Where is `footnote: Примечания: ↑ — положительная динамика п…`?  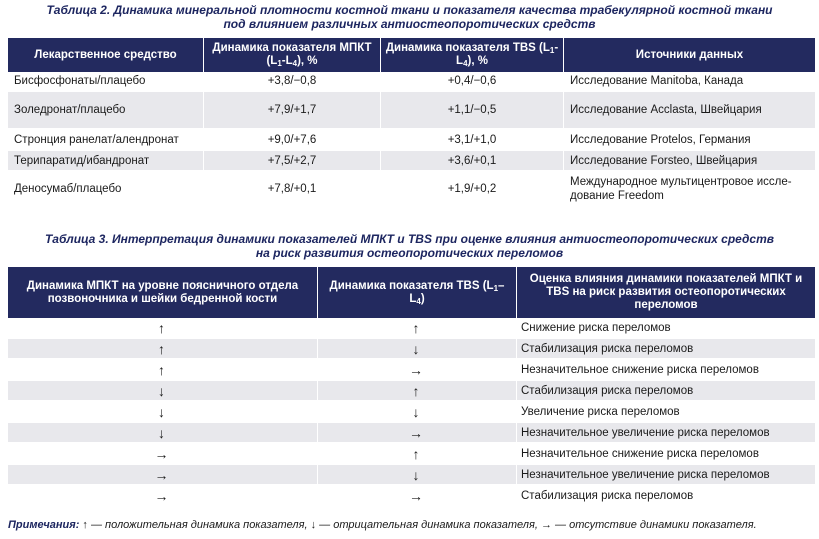 footnote: Примечания: ↑ — положительная динамика п… is located at coordinates (412, 525).